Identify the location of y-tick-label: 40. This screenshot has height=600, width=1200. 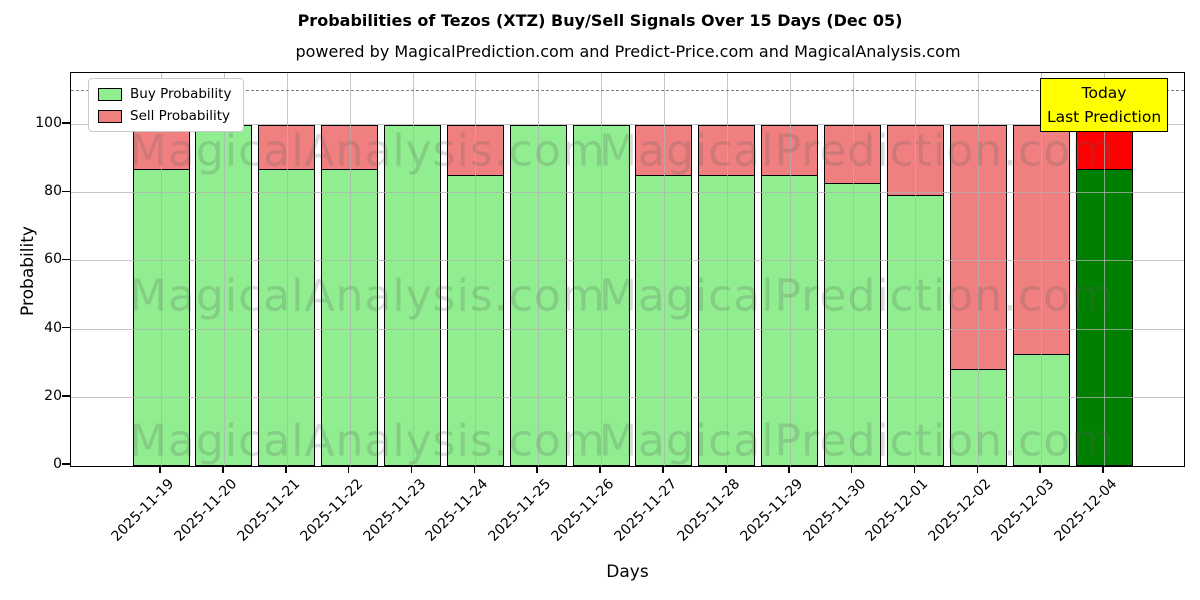
(53, 327).